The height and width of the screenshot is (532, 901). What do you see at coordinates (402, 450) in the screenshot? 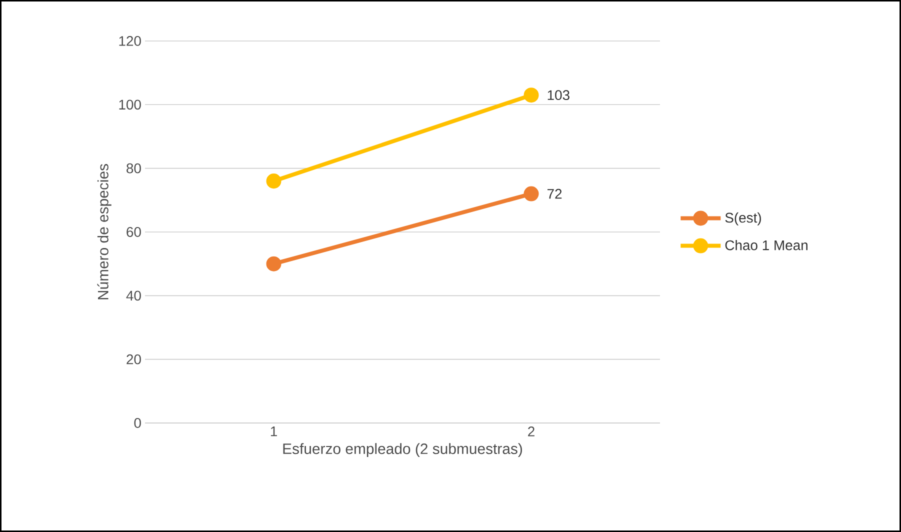
I see `x-axis-title: Esfuerzo empleado (2 submuestras)` at bounding box center [402, 450].